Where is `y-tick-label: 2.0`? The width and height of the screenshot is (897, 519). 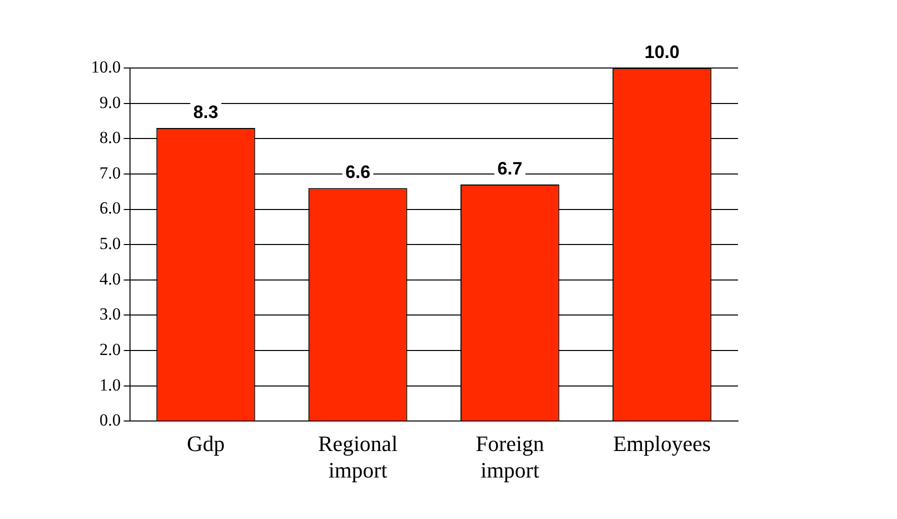 y-tick-label: 2.0 is located at coordinates (110, 350).